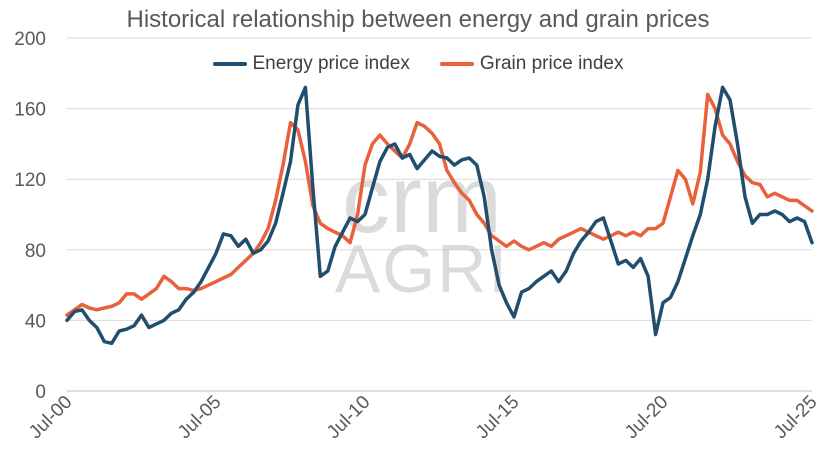 The width and height of the screenshot is (836, 474). Describe the element at coordinates (331, 63) in the screenshot. I see `legend-label-energy: Energy price index` at that location.